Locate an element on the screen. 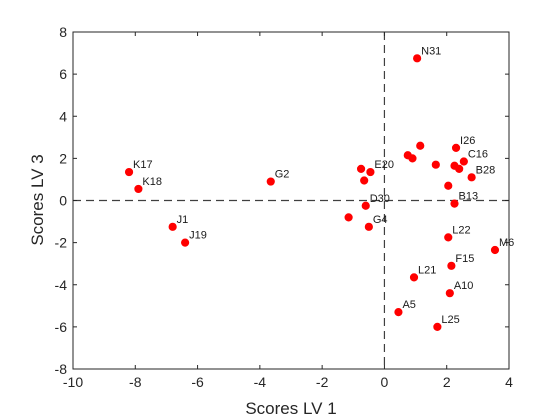 This screenshot has height=420, width=560. data-point-a5 is located at coordinates (398, 312).